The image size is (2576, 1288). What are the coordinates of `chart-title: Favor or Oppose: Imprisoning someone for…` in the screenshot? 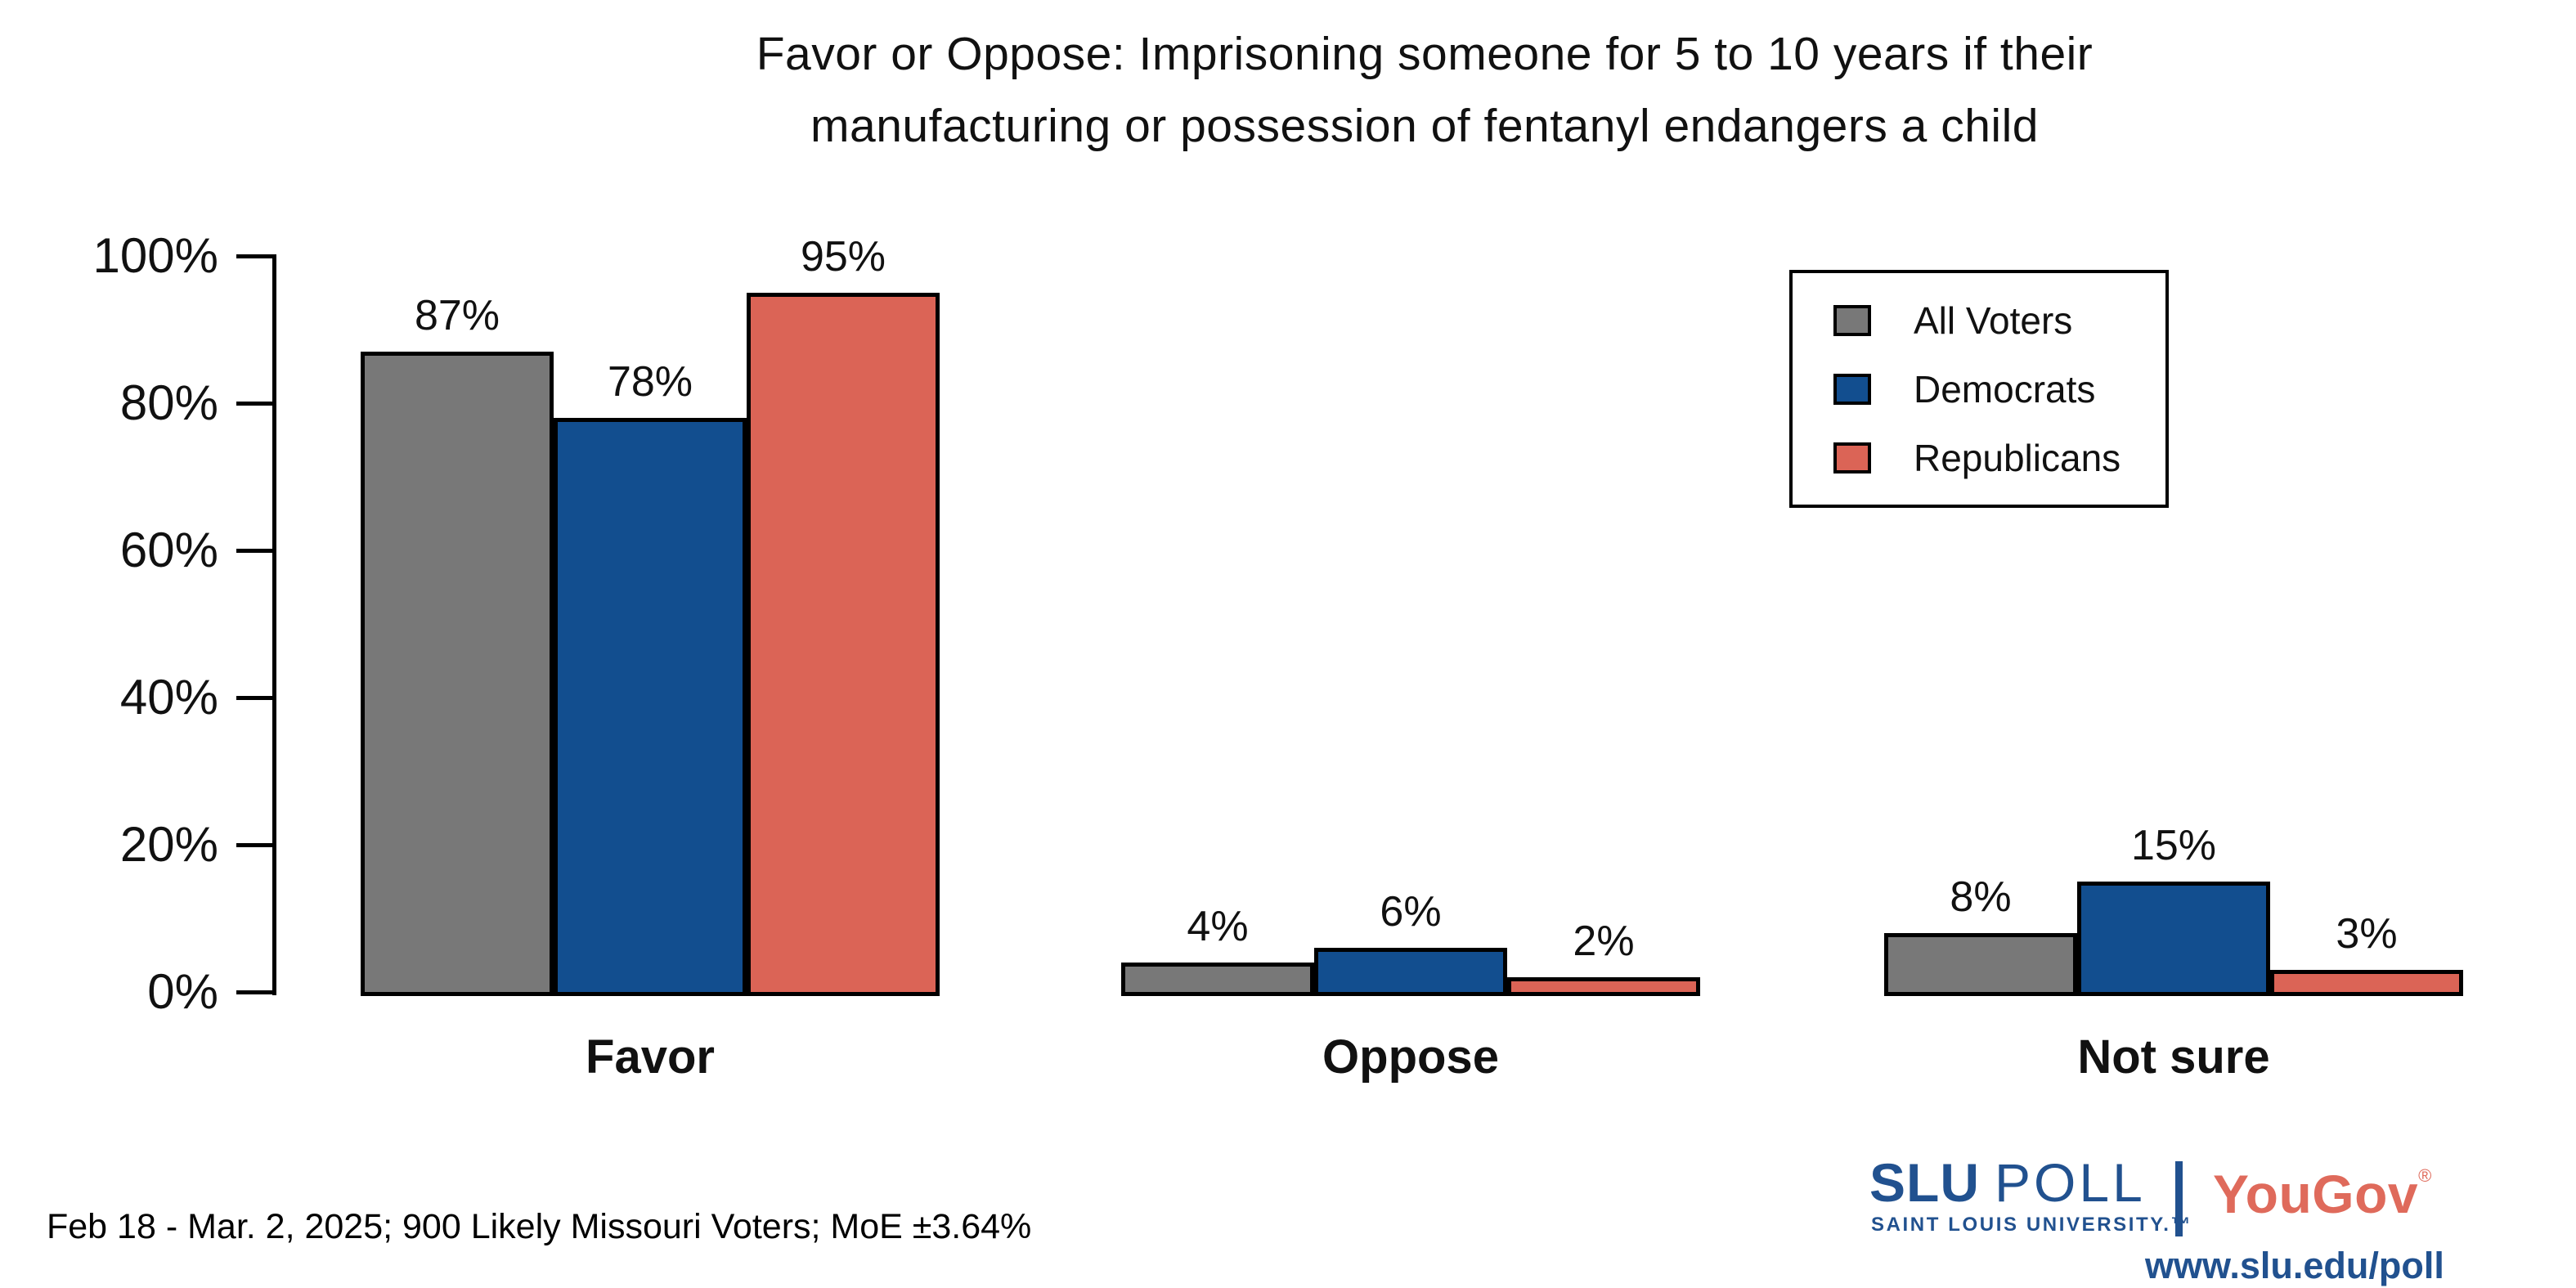 It's located at (1424, 90).